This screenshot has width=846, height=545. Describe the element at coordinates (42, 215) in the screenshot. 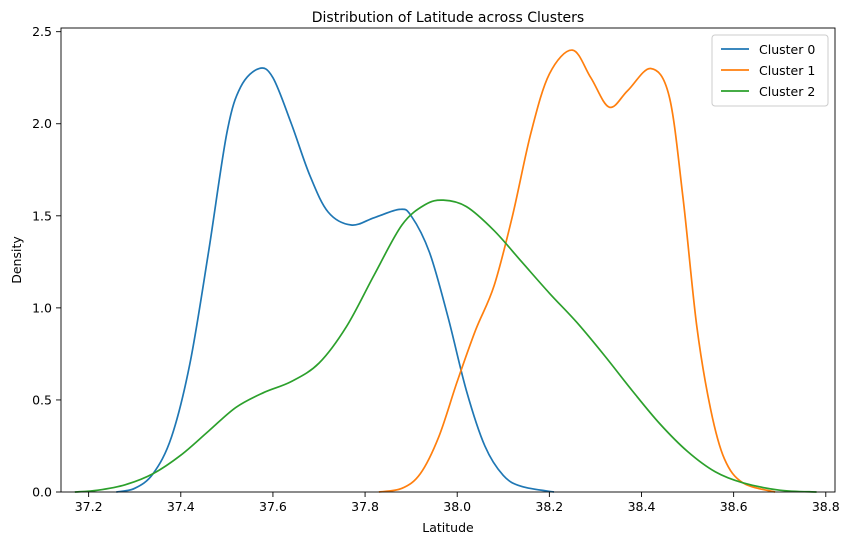

I see `y-tick-label: 1.5` at that location.